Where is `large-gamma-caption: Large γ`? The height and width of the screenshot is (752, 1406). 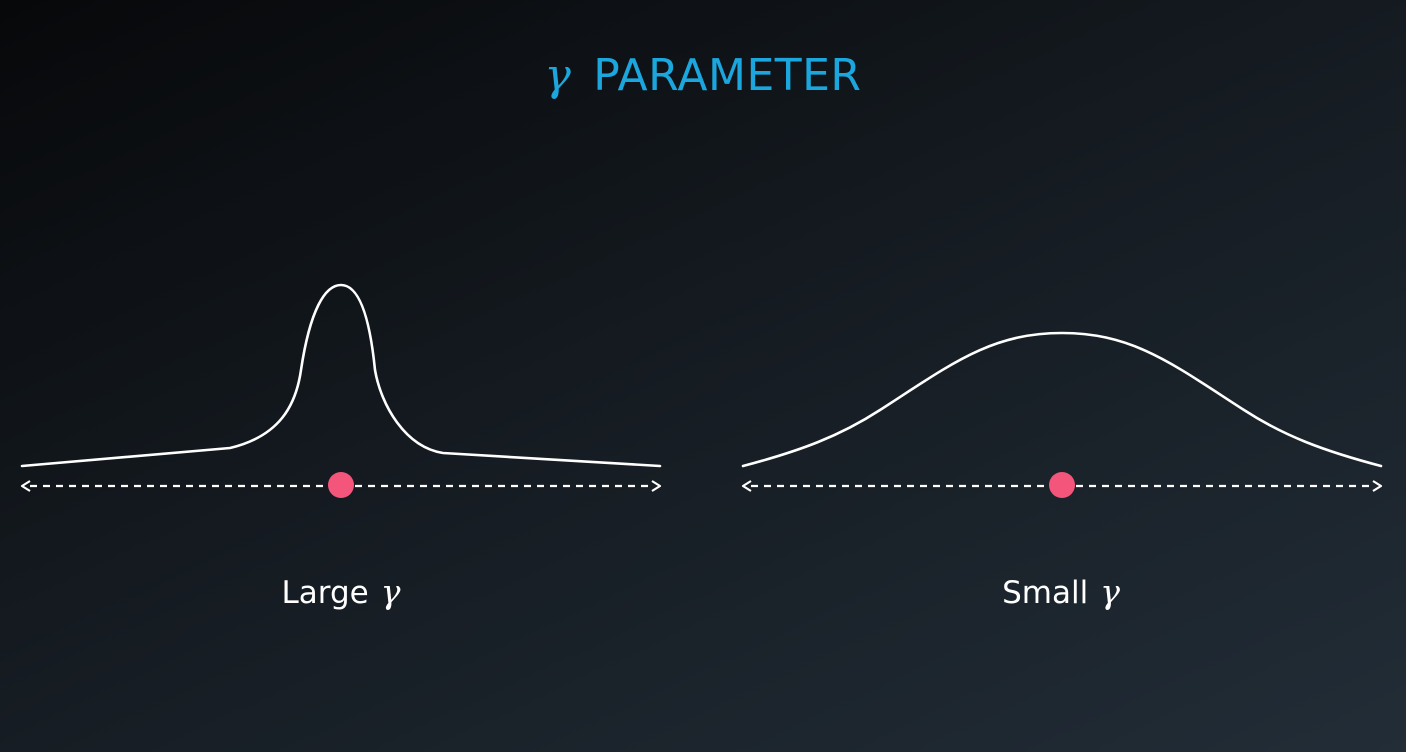
large-gamma-caption: Large γ is located at coordinates (341, 591).